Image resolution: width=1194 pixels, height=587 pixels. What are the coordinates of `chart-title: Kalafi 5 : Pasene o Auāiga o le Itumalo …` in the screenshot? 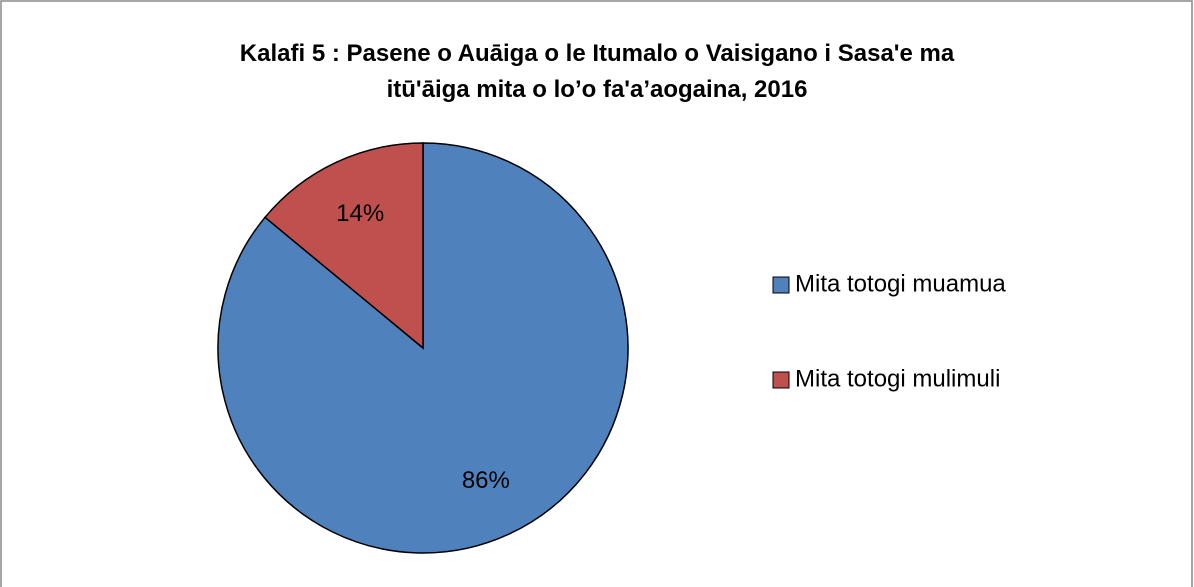 It's located at (597, 71).